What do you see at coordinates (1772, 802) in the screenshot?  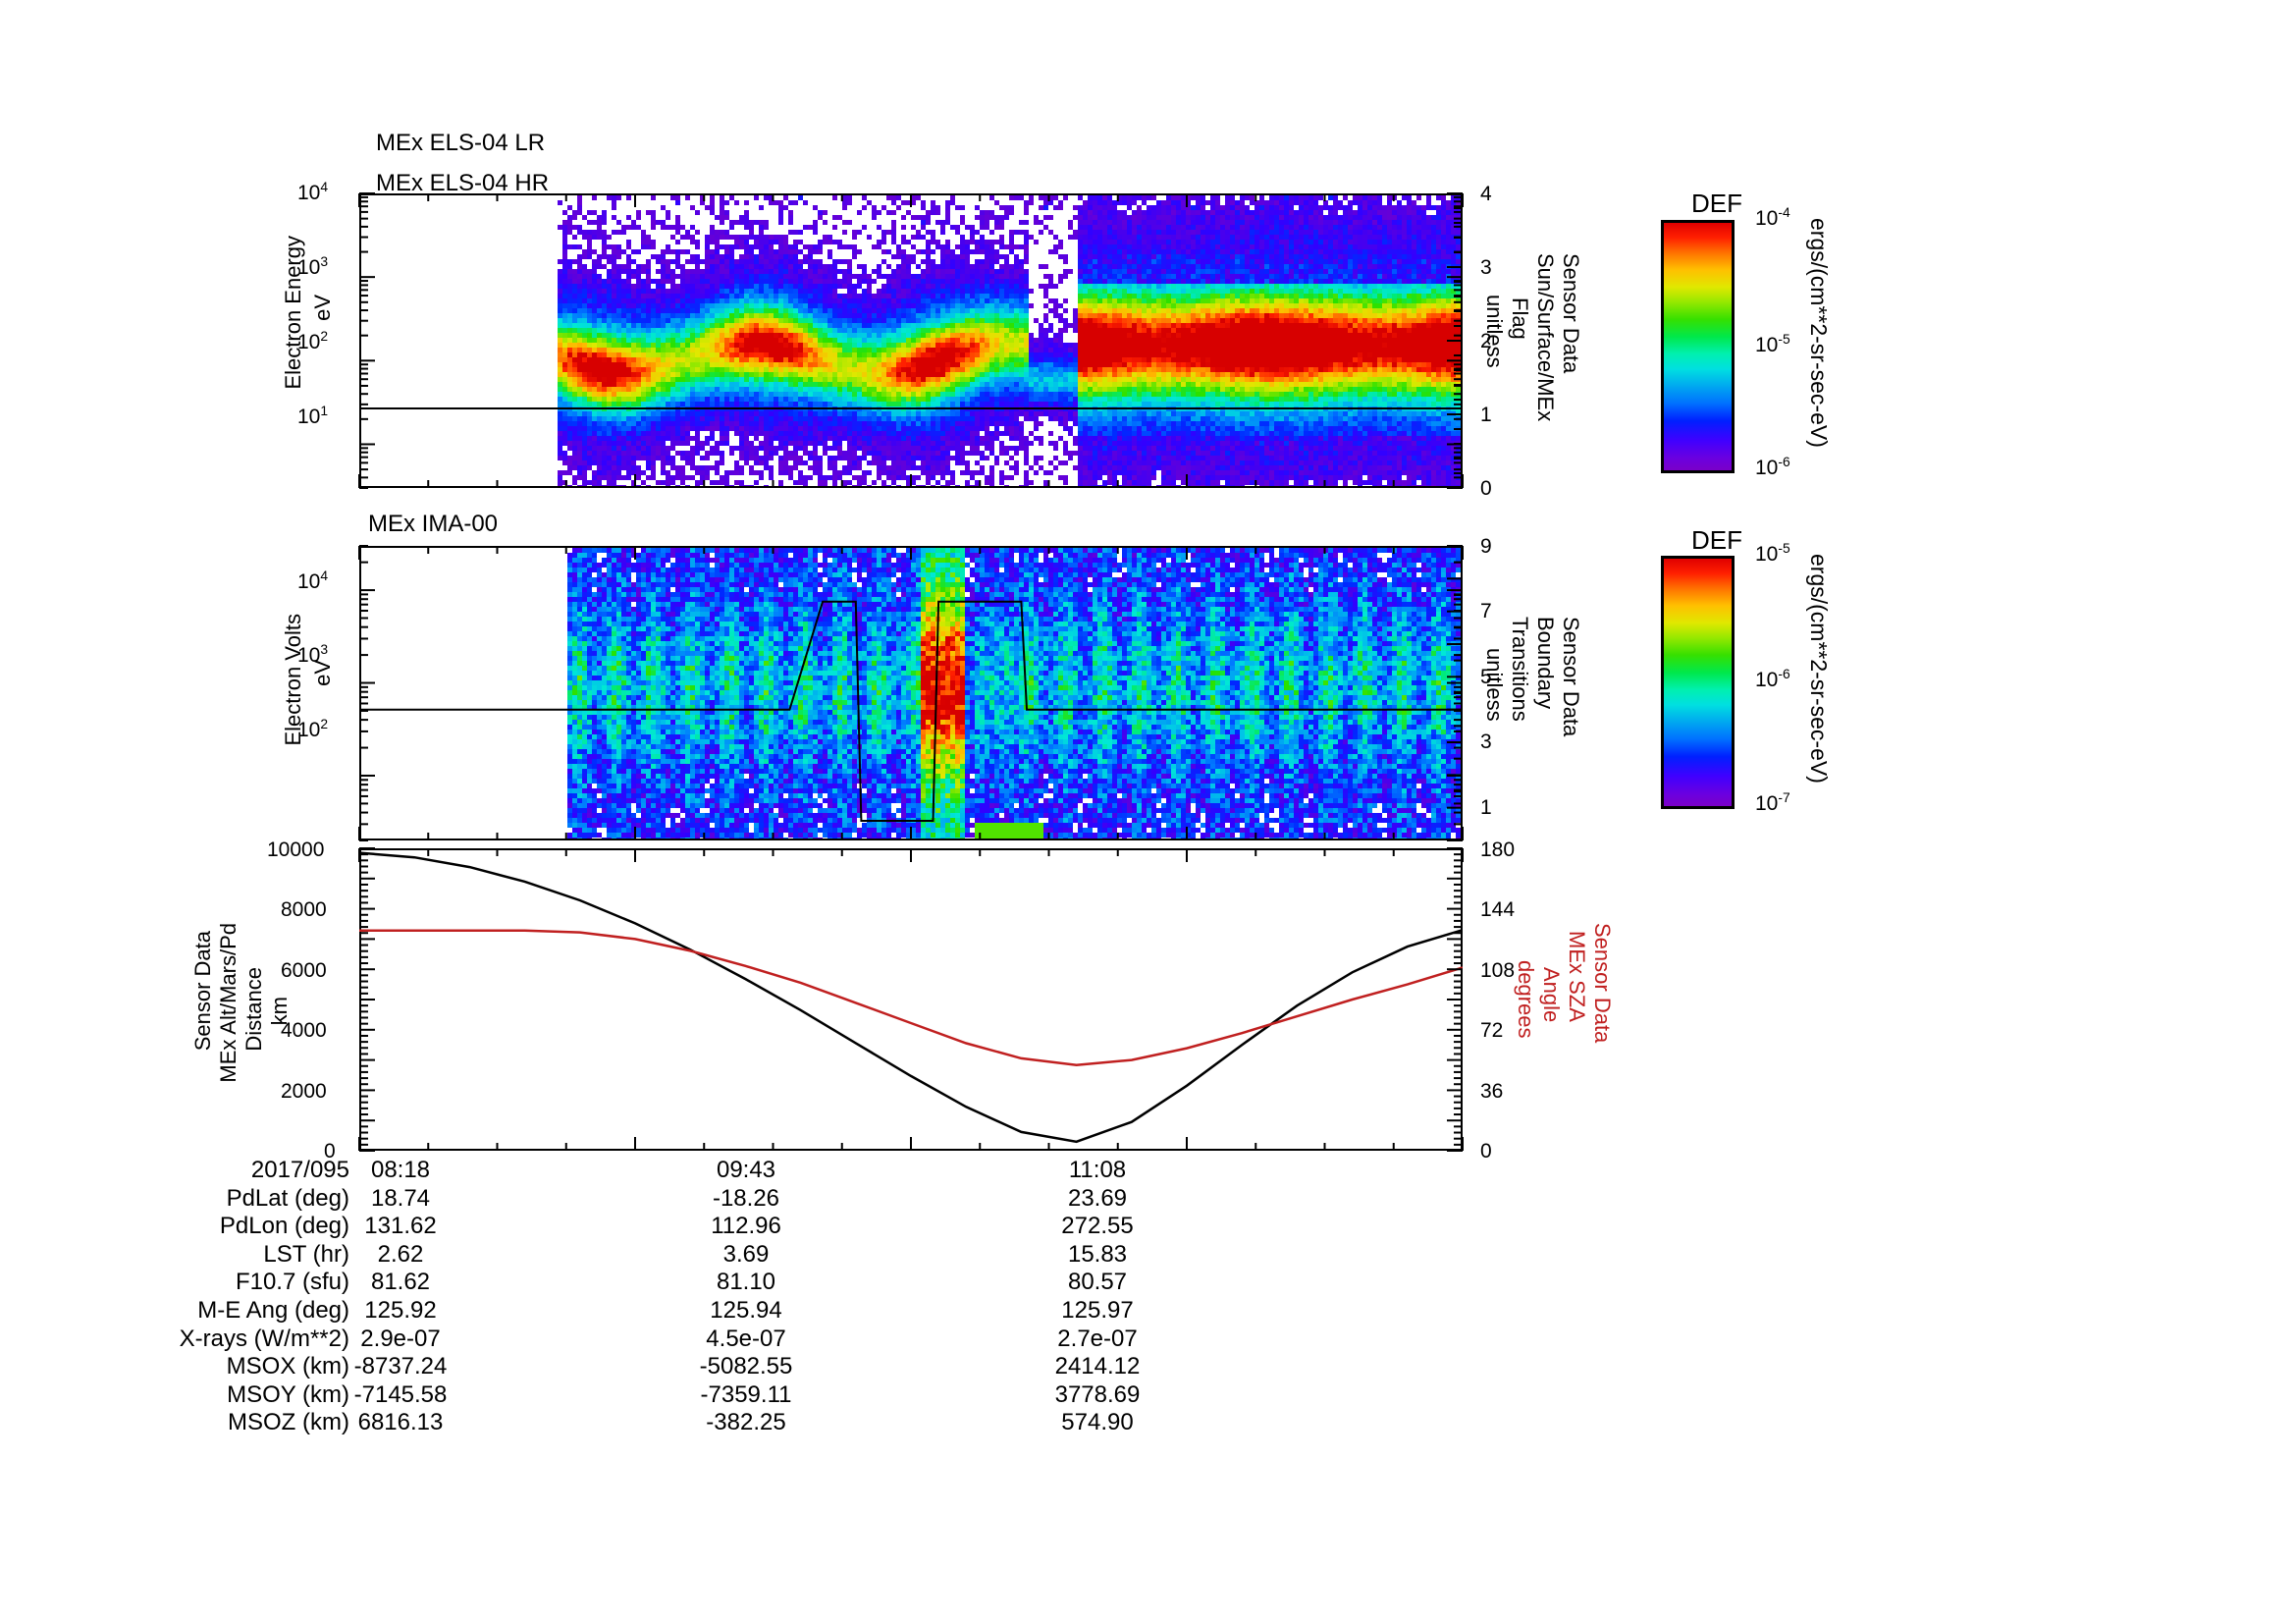 I see `colorbar2-tick-bottom: 10⁻⁷` at bounding box center [1772, 802].